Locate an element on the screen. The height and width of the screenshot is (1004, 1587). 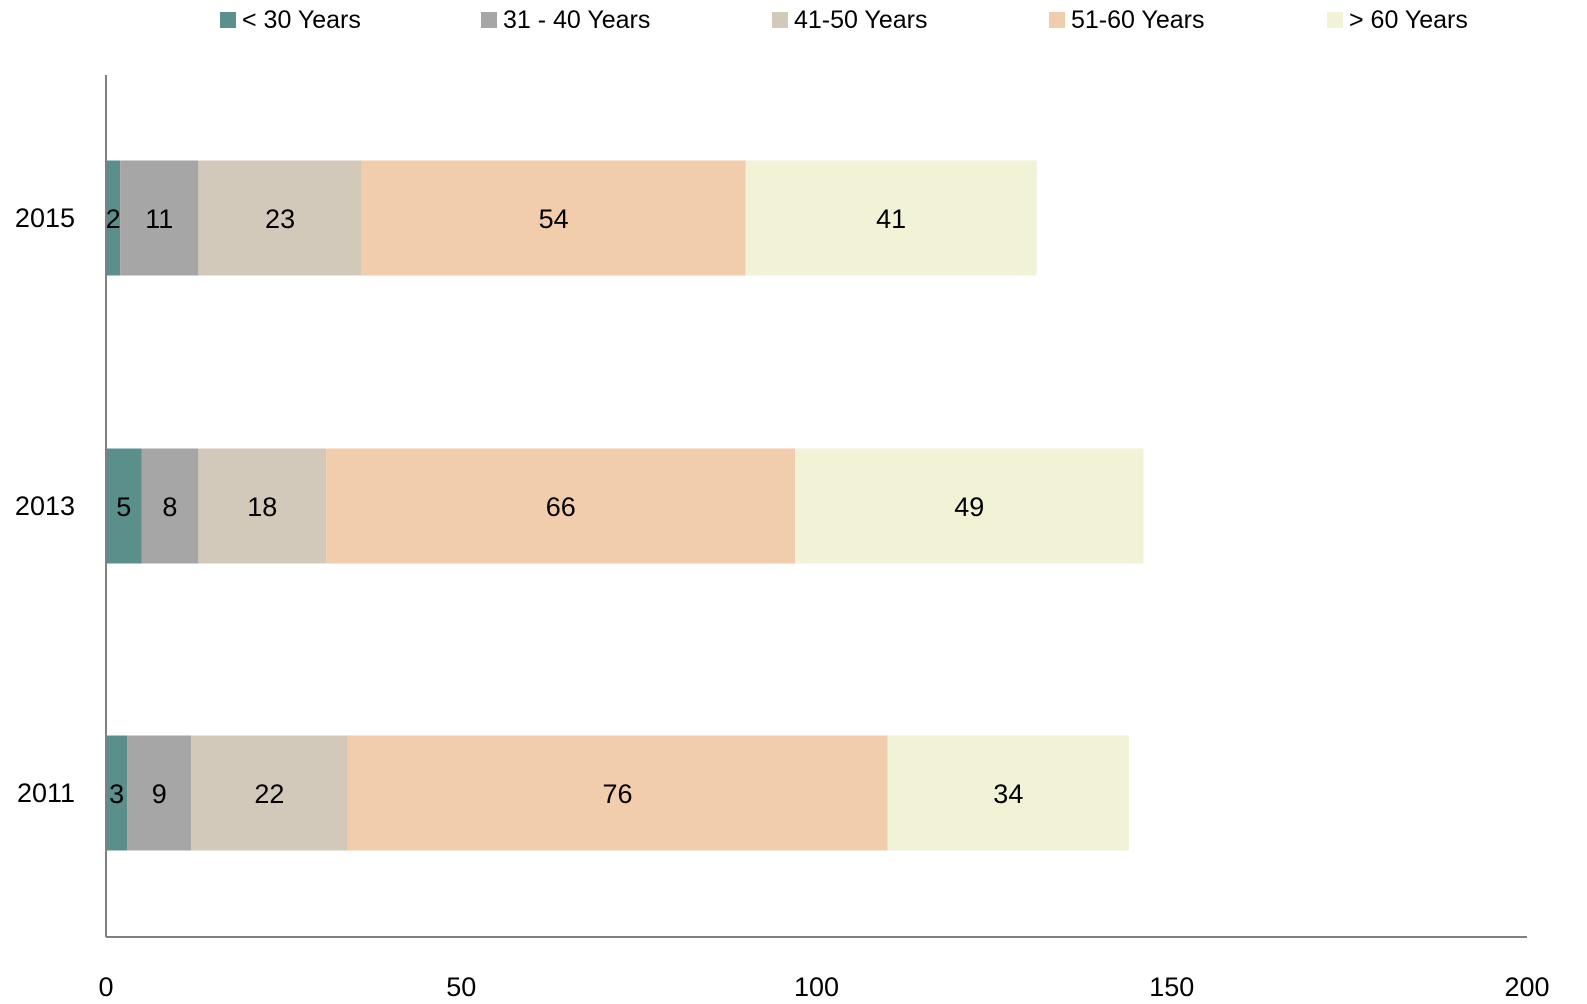
data-label: 18 is located at coordinates (262, 507).